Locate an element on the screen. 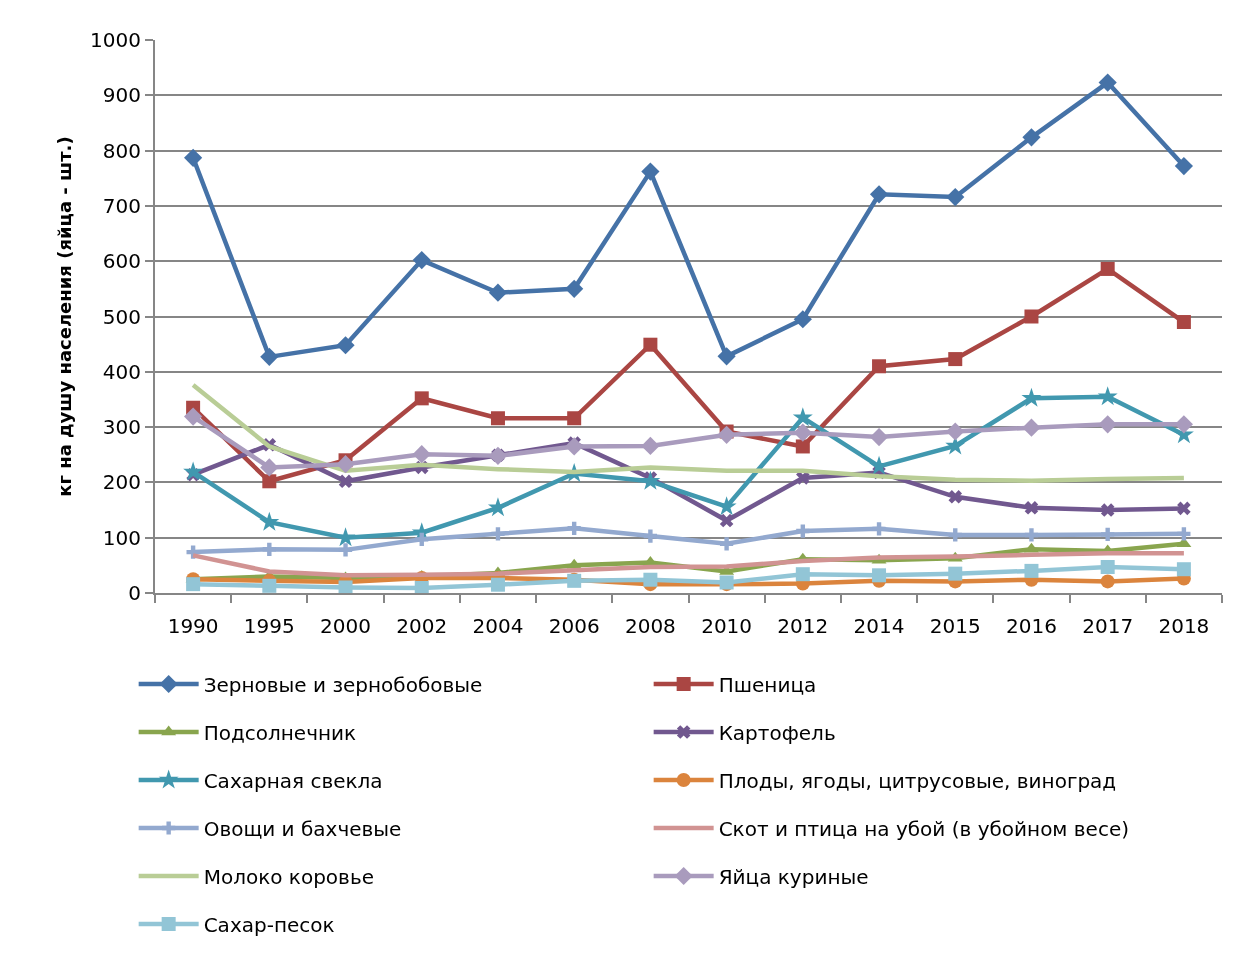 Image resolution: width=1242 pixels, height=955 pixels. x-tick-label: 2015 is located at coordinates (955, 626).